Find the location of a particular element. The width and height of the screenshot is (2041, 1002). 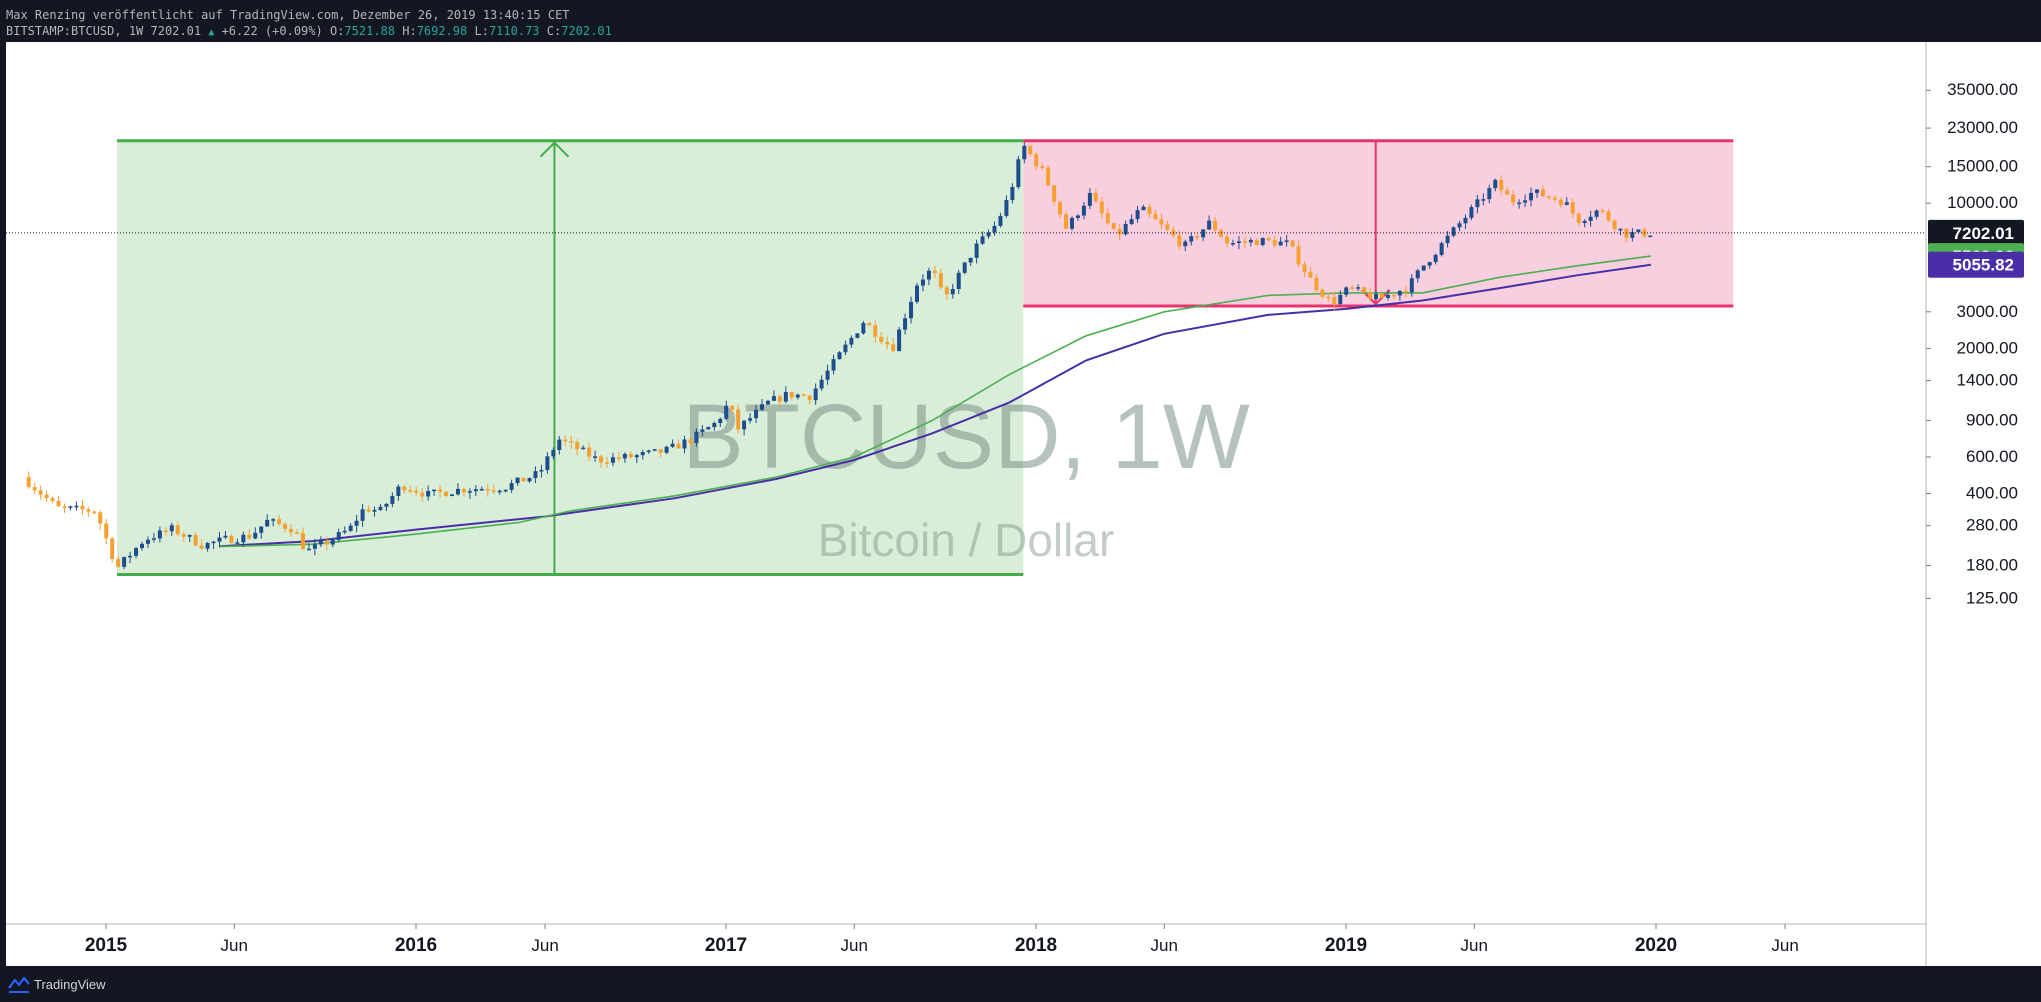

y-tick-label-5: 2000.00 is located at coordinates (1987, 347).